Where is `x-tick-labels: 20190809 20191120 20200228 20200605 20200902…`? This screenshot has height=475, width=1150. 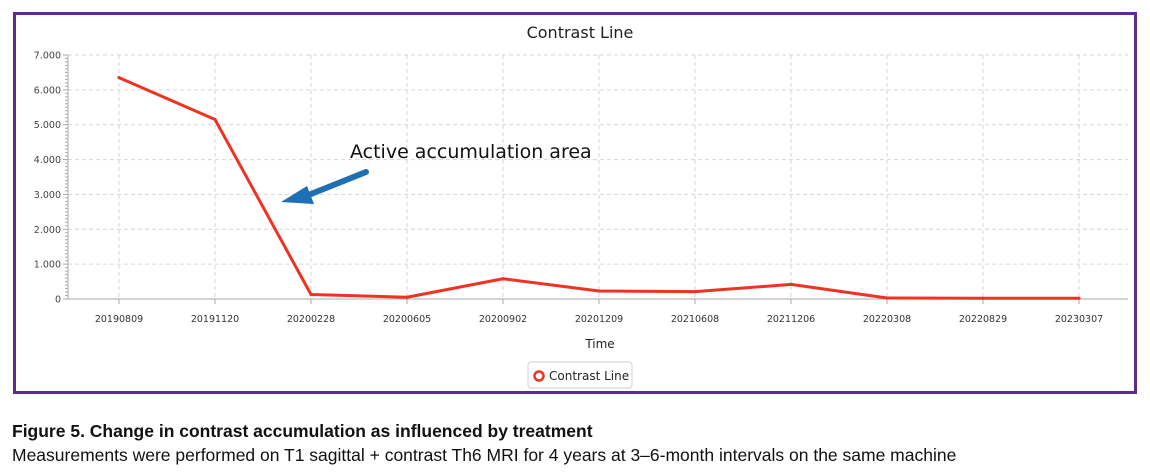
x-tick-labels: 20190809 20191120 20200228 20200605 20200902… is located at coordinates (599, 319).